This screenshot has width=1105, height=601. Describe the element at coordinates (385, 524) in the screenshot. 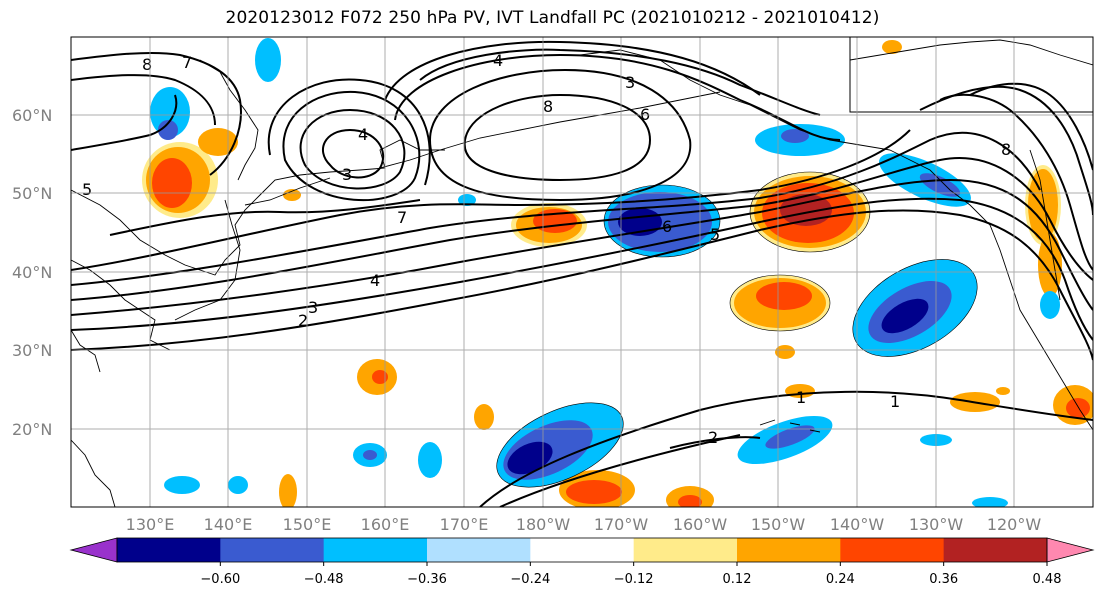

I see `lon-label-160e: 160°E` at that location.